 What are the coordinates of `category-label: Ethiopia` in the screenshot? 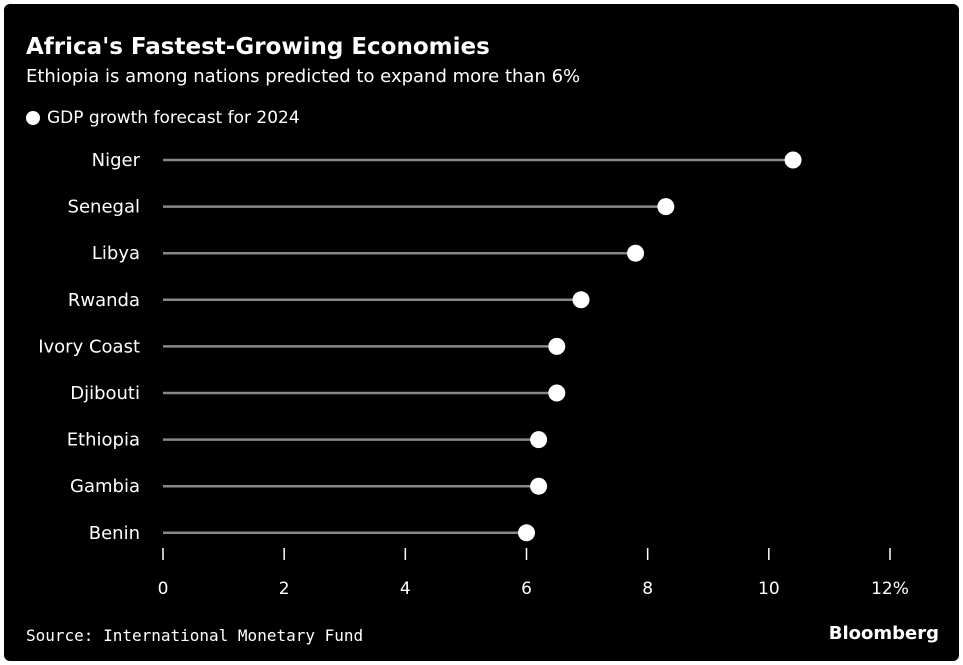 It's located at (103, 440).